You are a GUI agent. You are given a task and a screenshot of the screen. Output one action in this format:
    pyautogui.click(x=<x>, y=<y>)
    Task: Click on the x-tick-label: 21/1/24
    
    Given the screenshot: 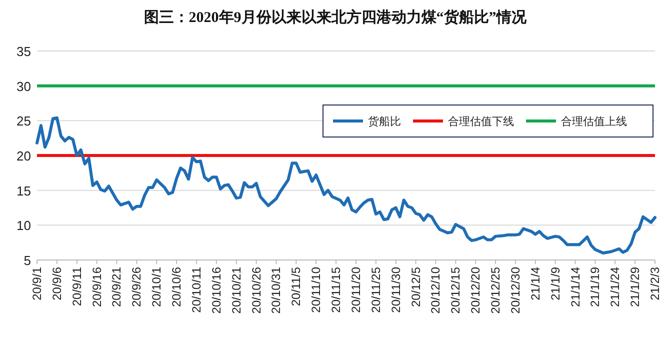 What is the action you would take?
    pyautogui.click(x=615, y=287)
    